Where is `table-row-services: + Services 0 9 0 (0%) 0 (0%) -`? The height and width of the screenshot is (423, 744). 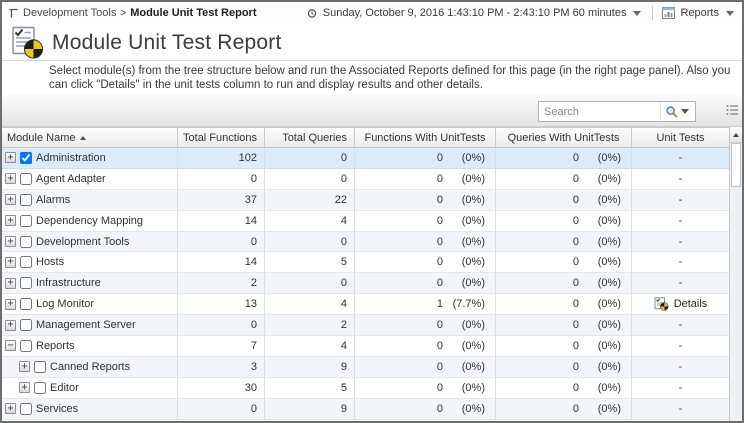
table-row-services: + Services 0 9 0 (0%) 0 (0%) - is located at coordinates (365, 409).